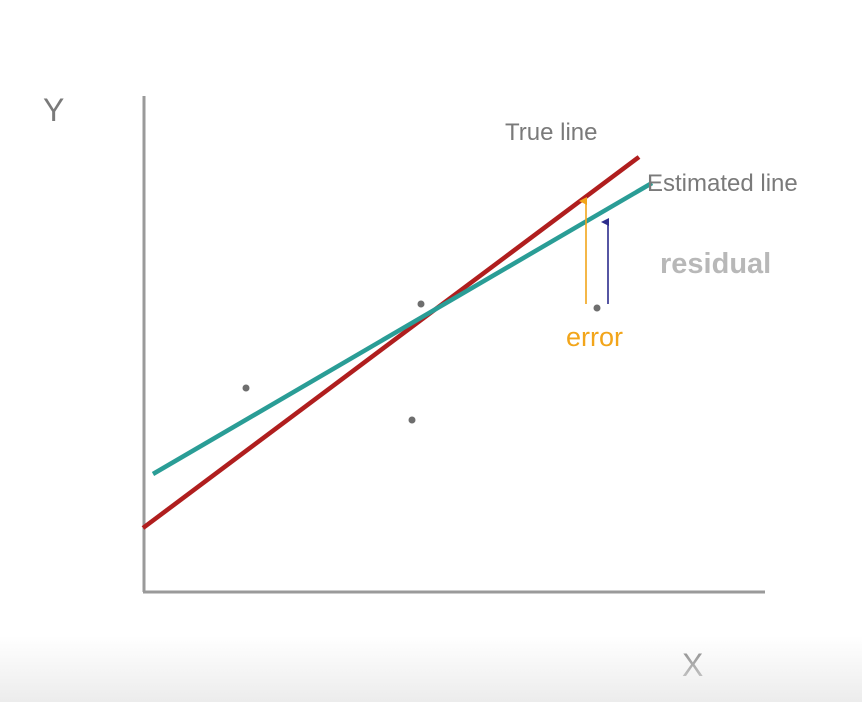 The width and height of the screenshot is (862, 707). Describe the element at coordinates (53, 110) in the screenshot. I see `y-axis-label: Y` at that location.